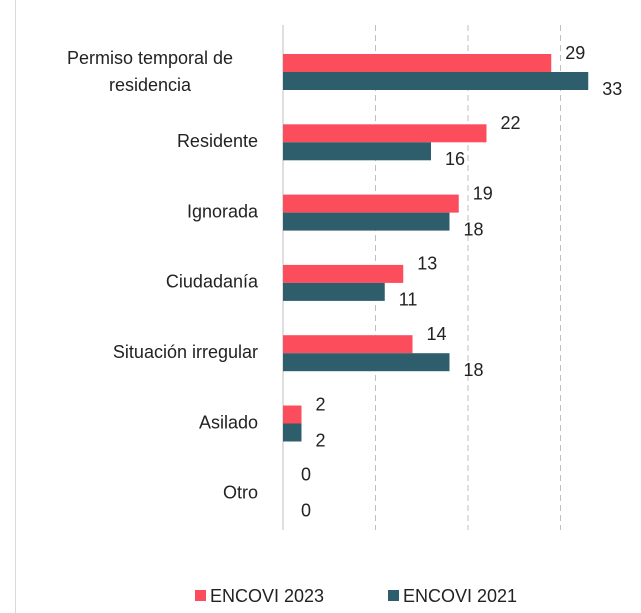  I want to click on value-label: 19, so click(483, 193).